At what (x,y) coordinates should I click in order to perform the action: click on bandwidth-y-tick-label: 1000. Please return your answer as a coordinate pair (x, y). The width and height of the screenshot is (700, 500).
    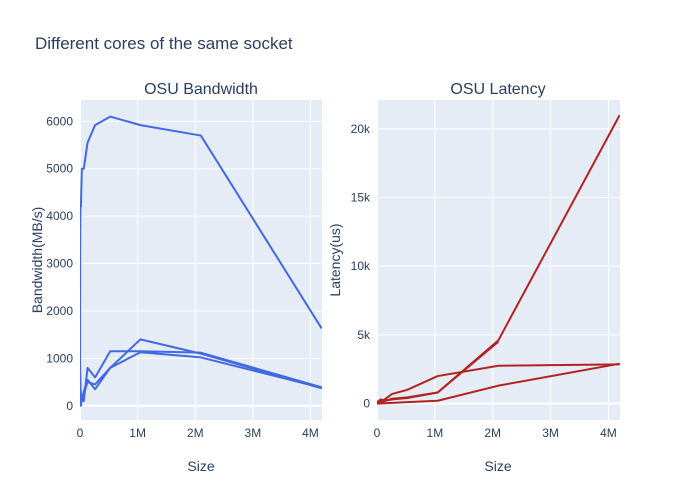
    Looking at the image, I should click on (59, 358).